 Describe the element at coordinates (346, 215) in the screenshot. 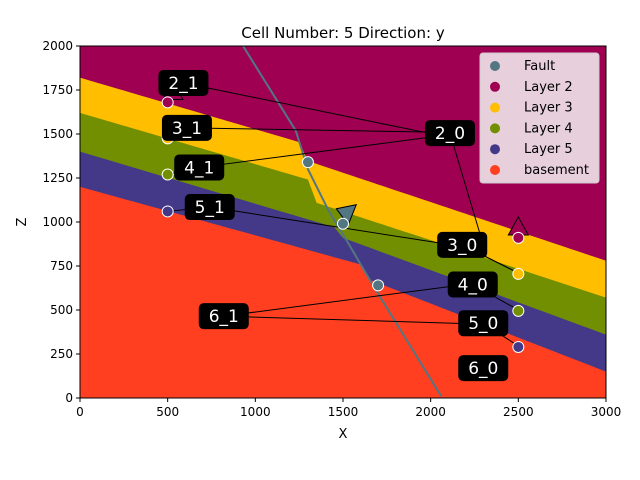

I see `orientation-marker` at that location.